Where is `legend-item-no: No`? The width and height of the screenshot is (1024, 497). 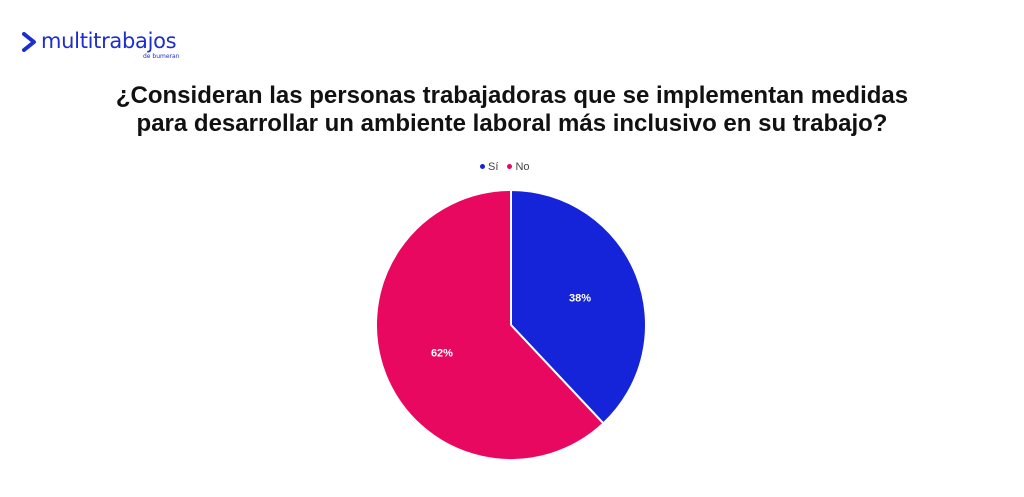 legend-item-no: No is located at coordinates (518, 167).